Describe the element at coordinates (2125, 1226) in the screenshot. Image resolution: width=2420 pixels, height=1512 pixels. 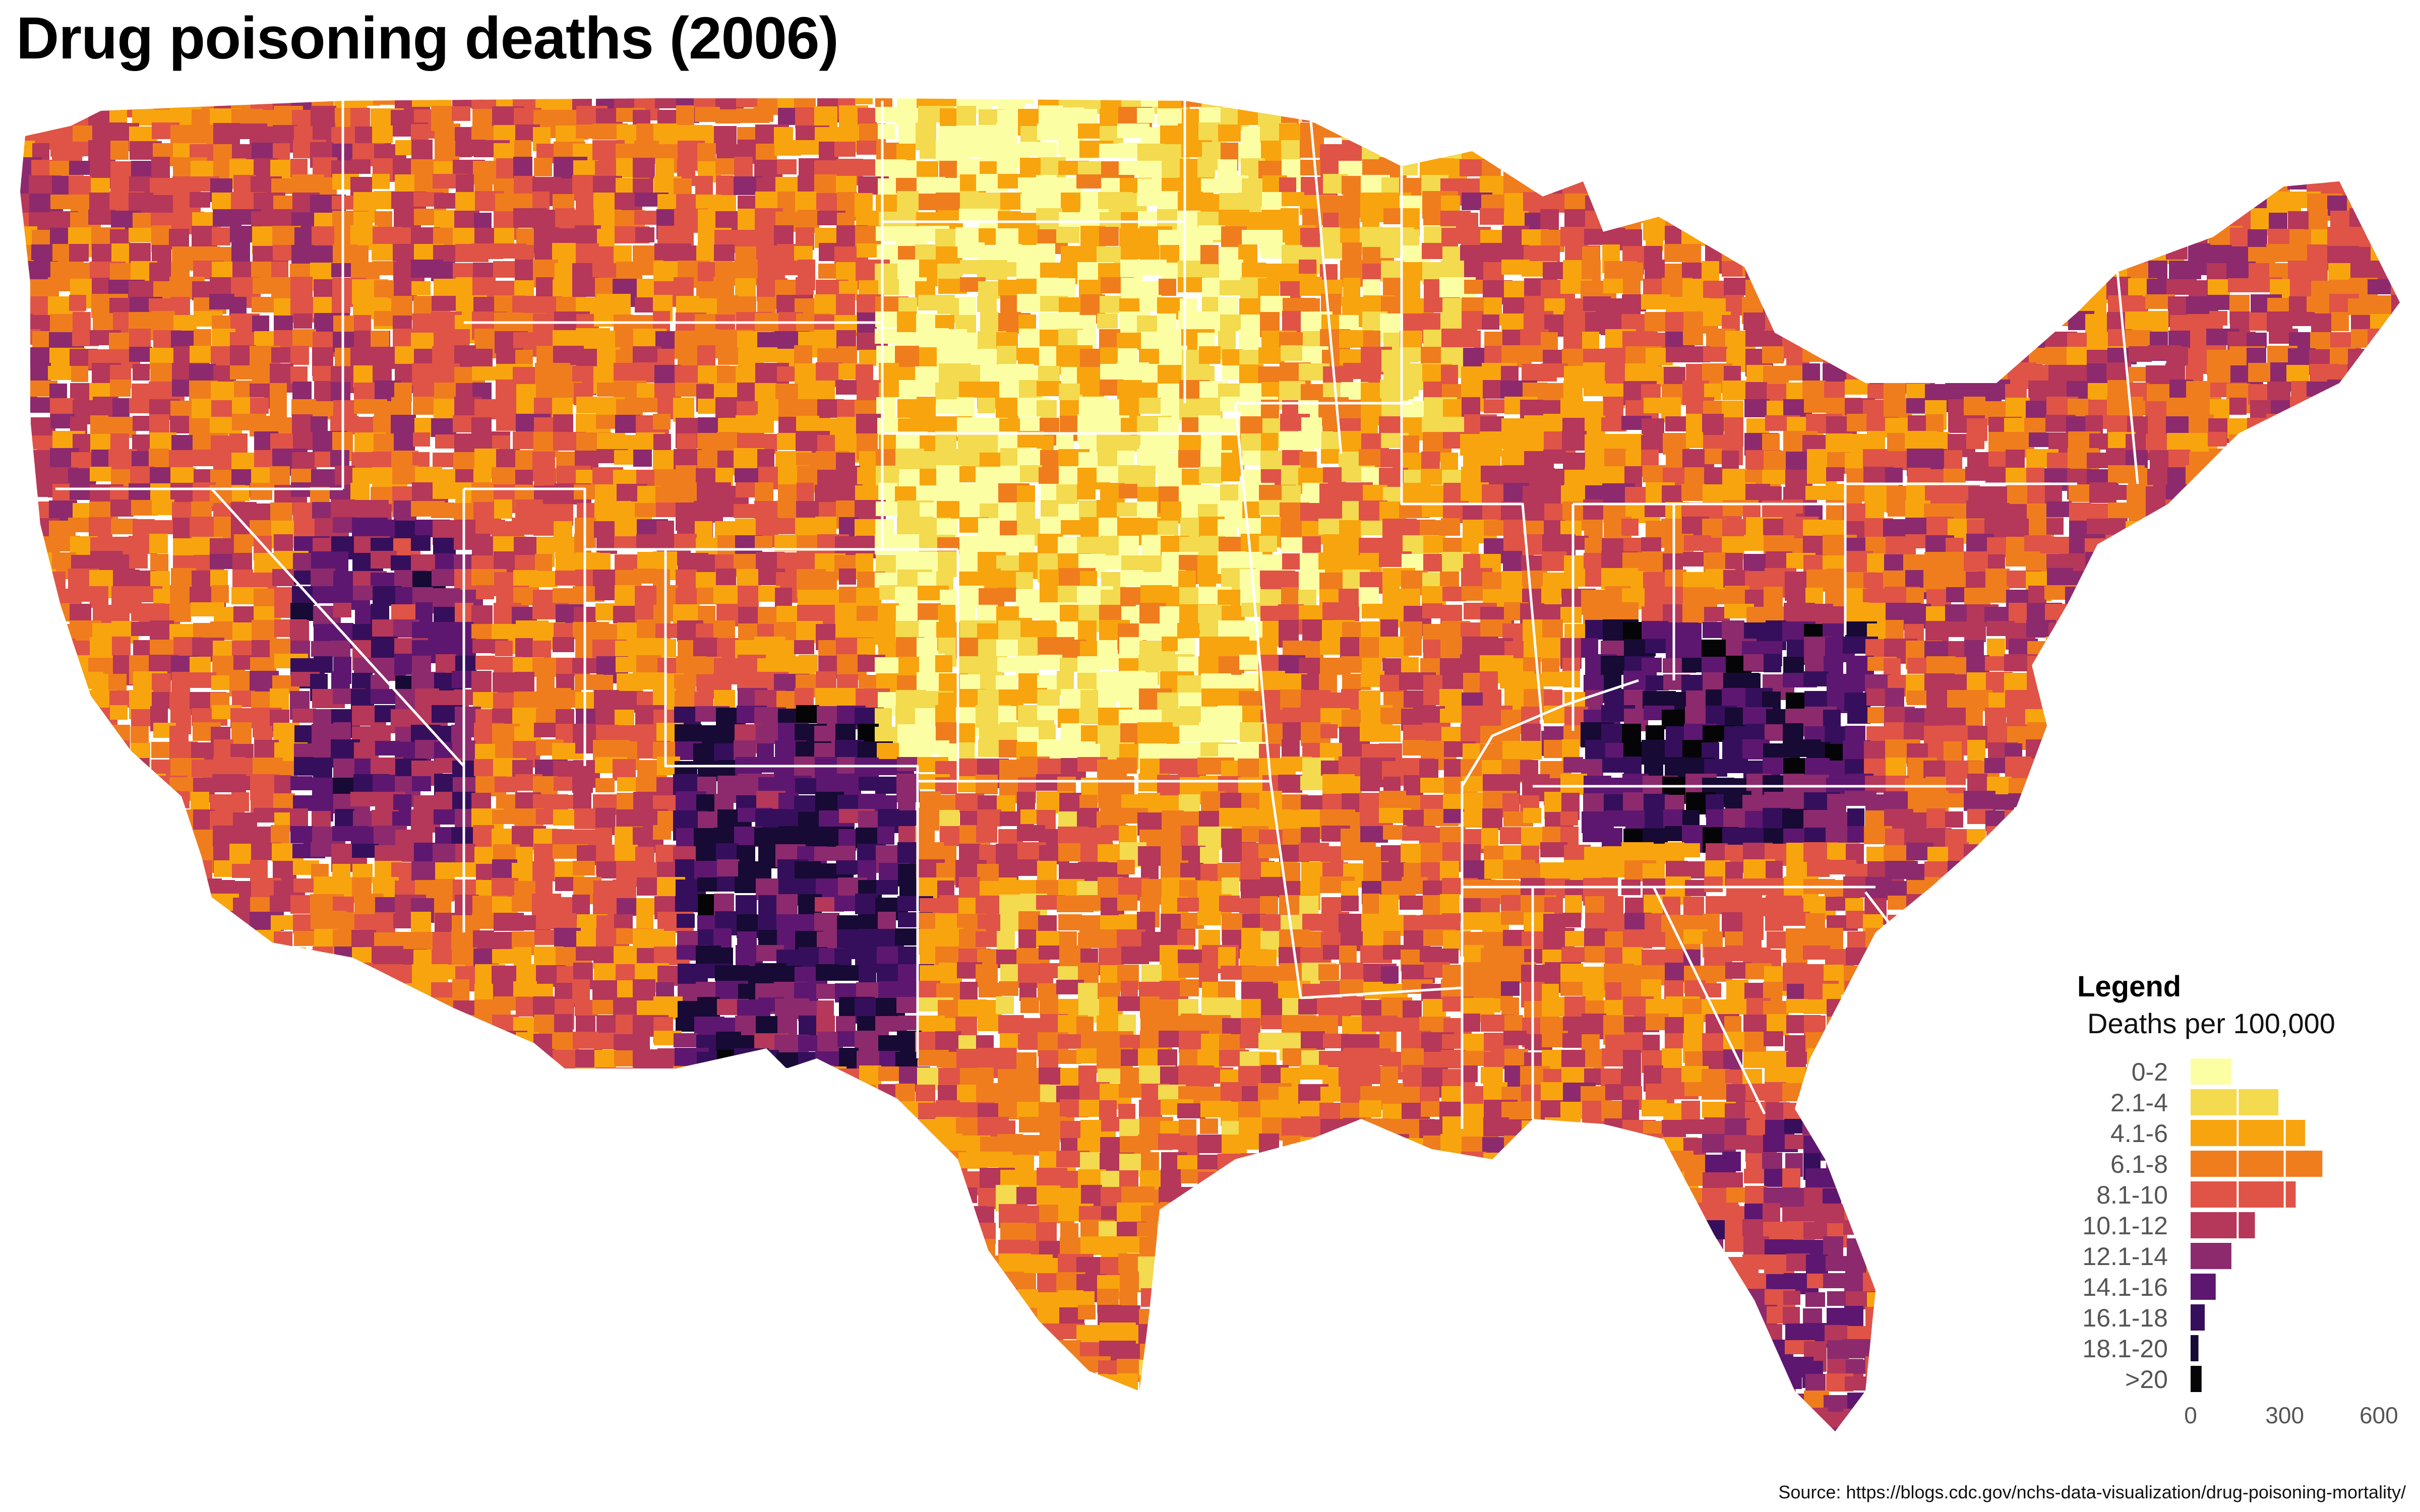
I see `legend-bin-label: 10.1-12` at that location.